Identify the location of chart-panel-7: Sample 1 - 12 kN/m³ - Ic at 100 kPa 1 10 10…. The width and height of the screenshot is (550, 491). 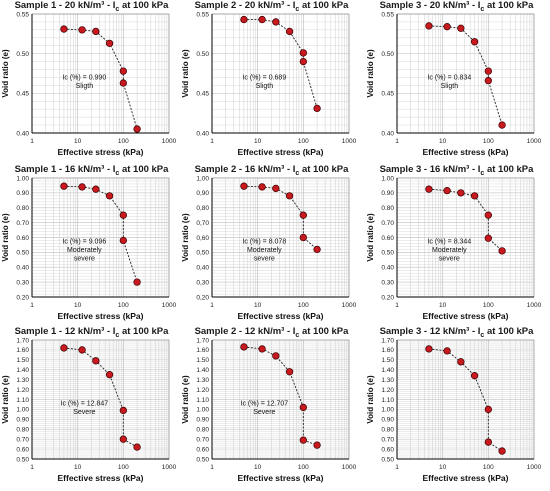
(91, 408).